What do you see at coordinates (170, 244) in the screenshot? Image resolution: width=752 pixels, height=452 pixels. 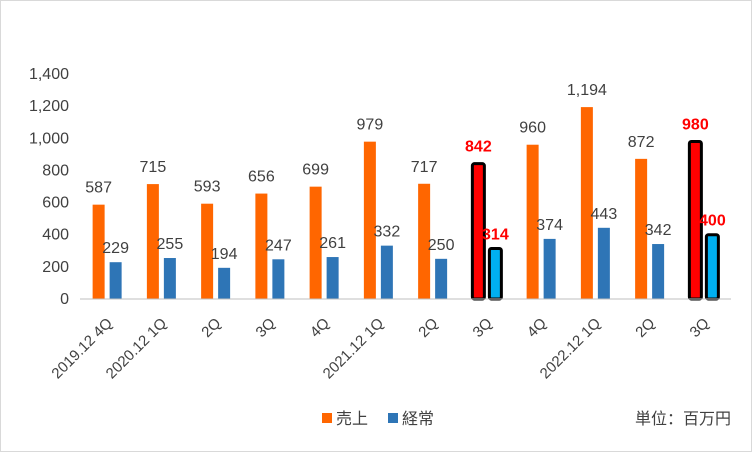 I see `data-label-ordinary: 255` at bounding box center [170, 244].